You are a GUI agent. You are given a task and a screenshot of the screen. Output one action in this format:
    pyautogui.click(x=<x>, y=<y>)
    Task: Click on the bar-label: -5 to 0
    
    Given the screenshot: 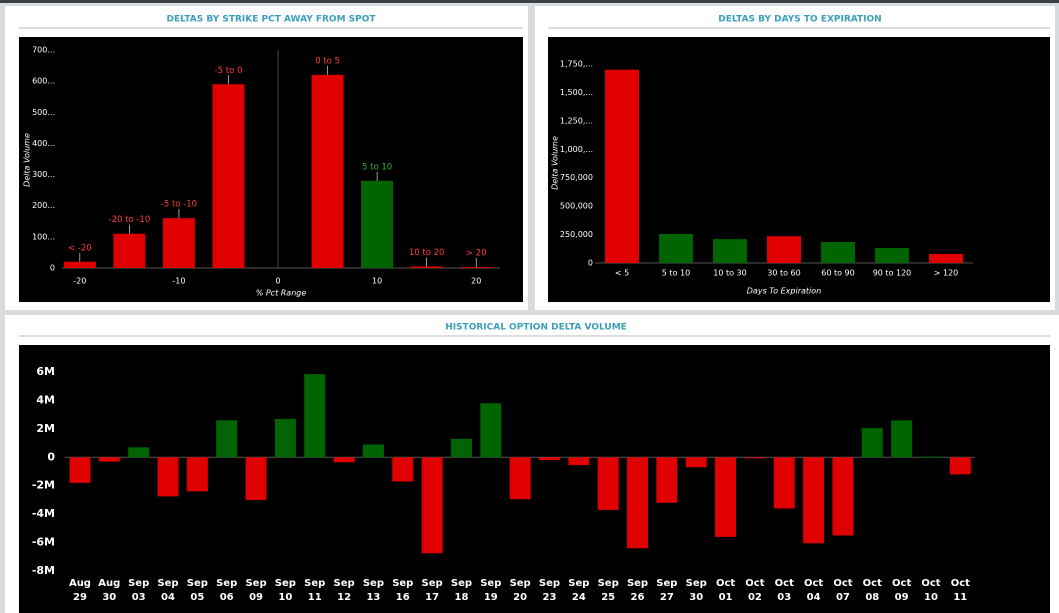 What is the action you would take?
    pyautogui.click(x=229, y=71)
    